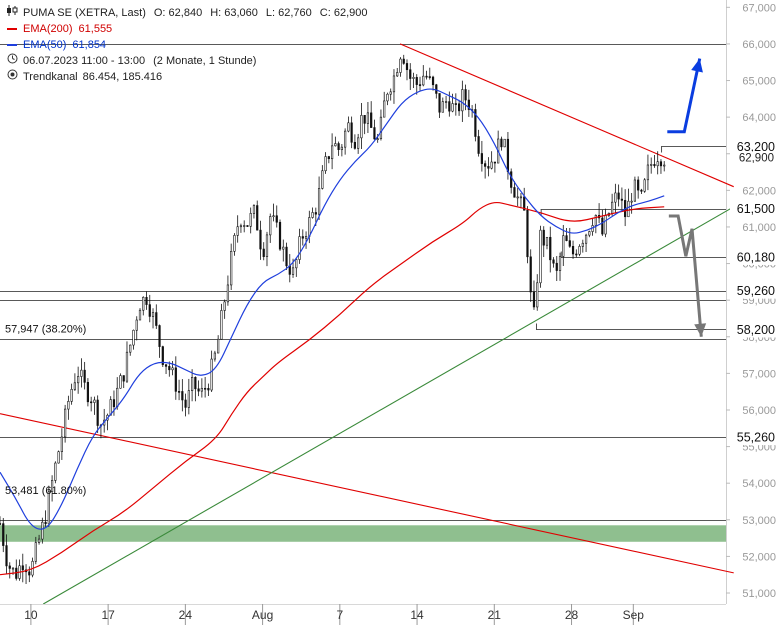 The width and height of the screenshot is (780, 625). I want to click on price-label-text-5: 58,200, so click(756, 330).